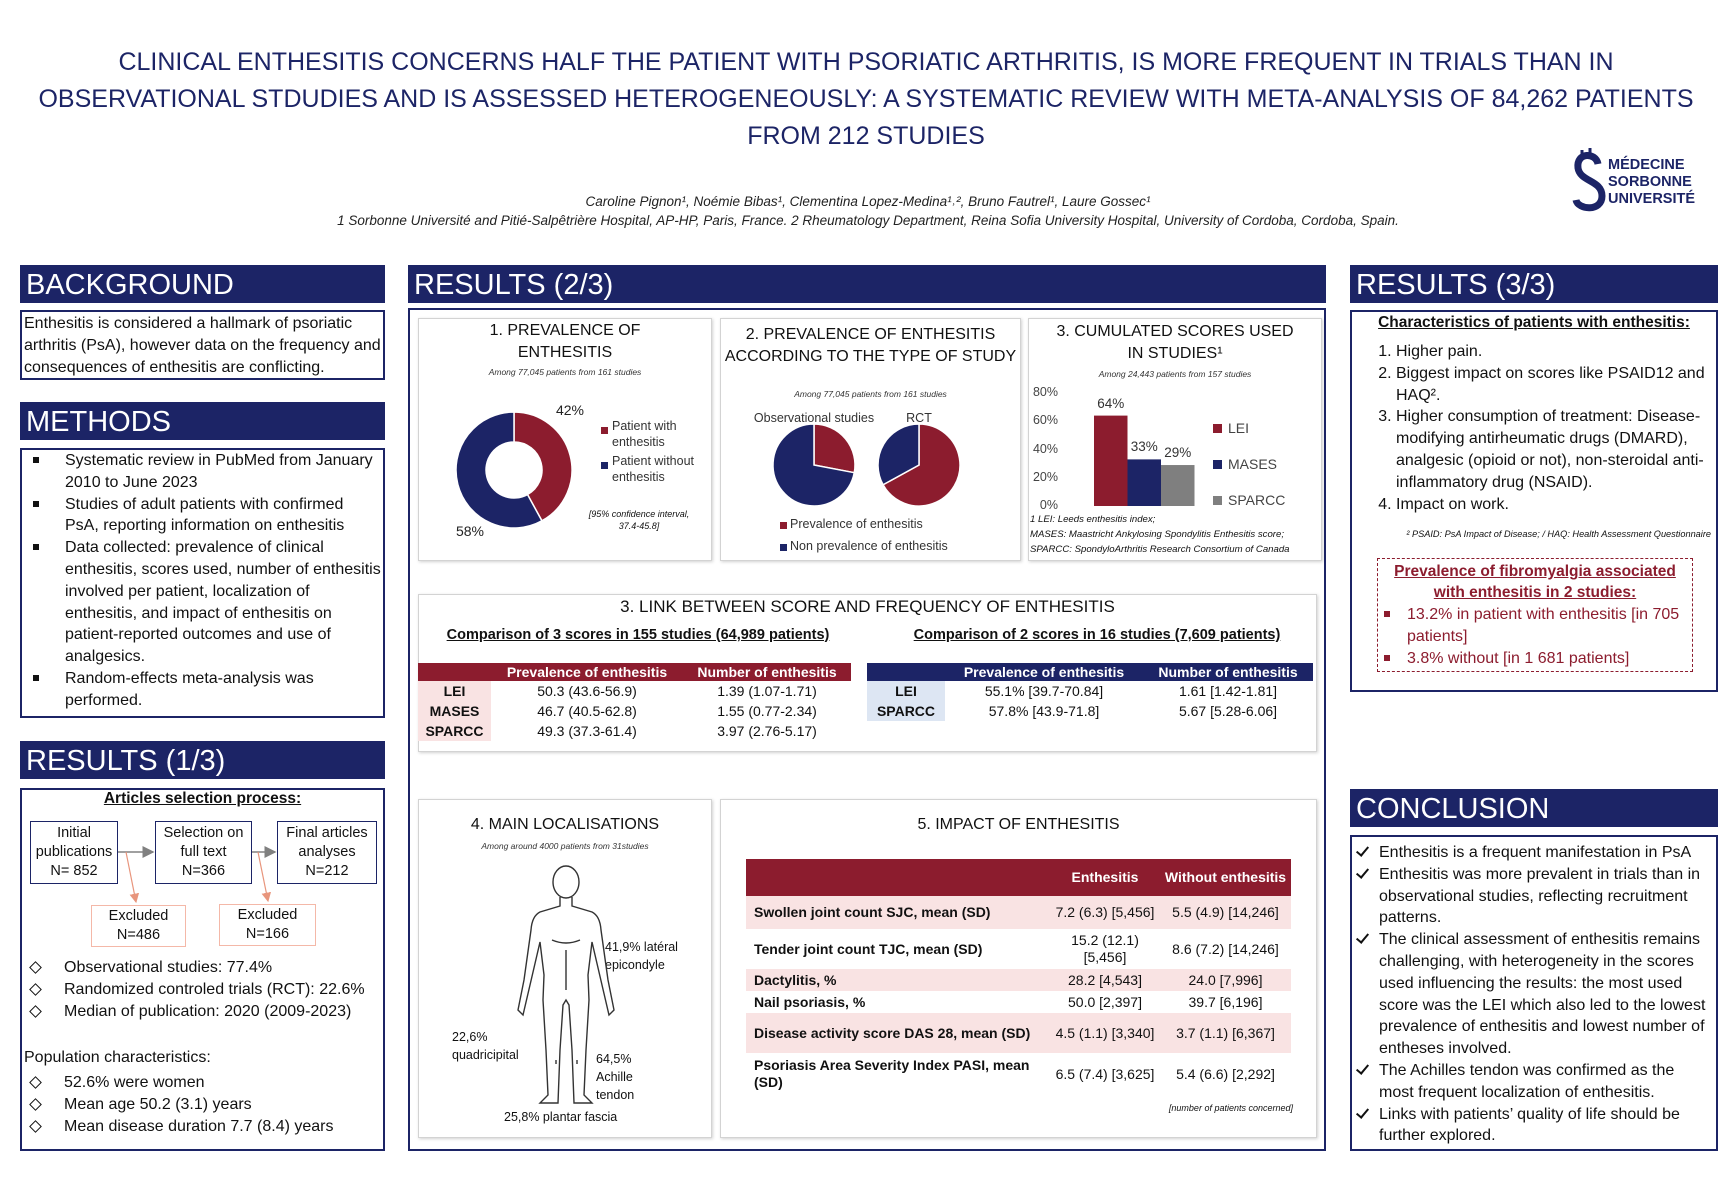  What do you see at coordinates (1105, 877) in the screenshot?
I see `table-header-cell: Enthesitis` at bounding box center [1105, 877].